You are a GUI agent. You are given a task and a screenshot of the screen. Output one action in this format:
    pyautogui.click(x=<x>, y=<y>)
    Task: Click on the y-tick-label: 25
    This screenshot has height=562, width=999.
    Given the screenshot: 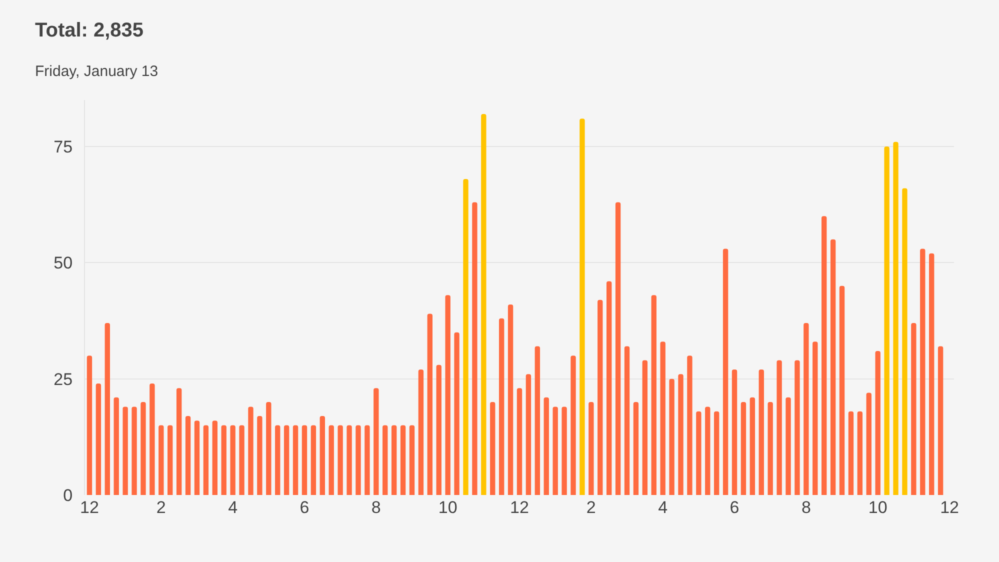 What is the action you would take?
    pyautogui.click(x=63, y=379)
    